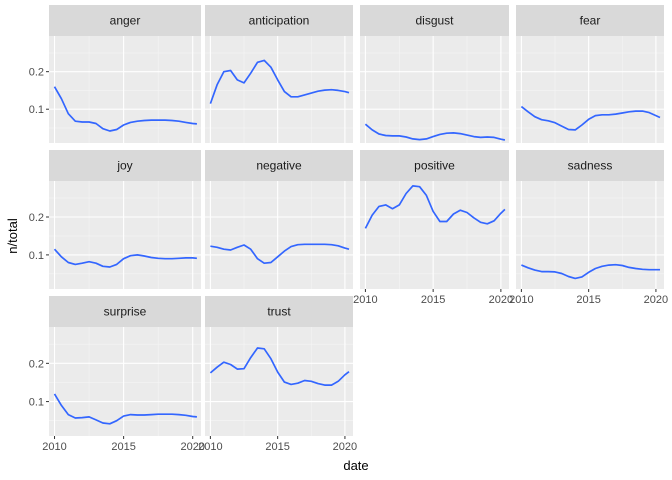 Image resolution: width=672 pixels, height=480 pixels. I want to click on facet-strip-label: sadness, so click(590, 166).